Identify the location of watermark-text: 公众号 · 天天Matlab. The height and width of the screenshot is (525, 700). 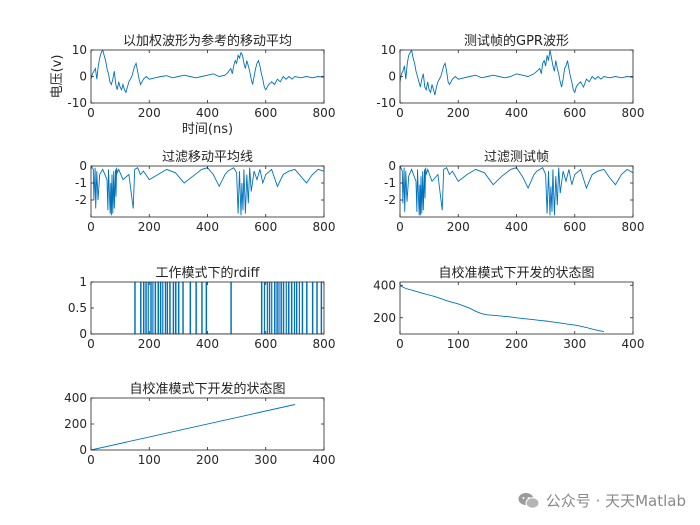
(615, 501).